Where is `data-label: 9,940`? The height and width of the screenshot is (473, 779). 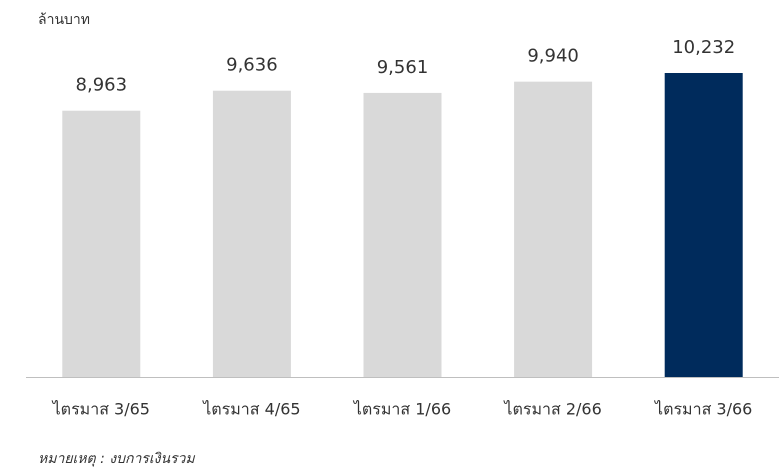
data-label: 9,940 is located at coordinates (553, 56).